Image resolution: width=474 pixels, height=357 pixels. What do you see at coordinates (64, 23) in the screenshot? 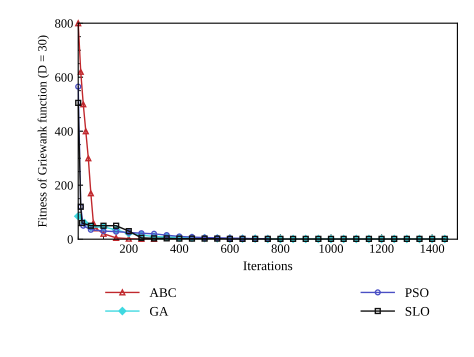
I see `y-tick-label: 800` at bounding box center [64, 23].